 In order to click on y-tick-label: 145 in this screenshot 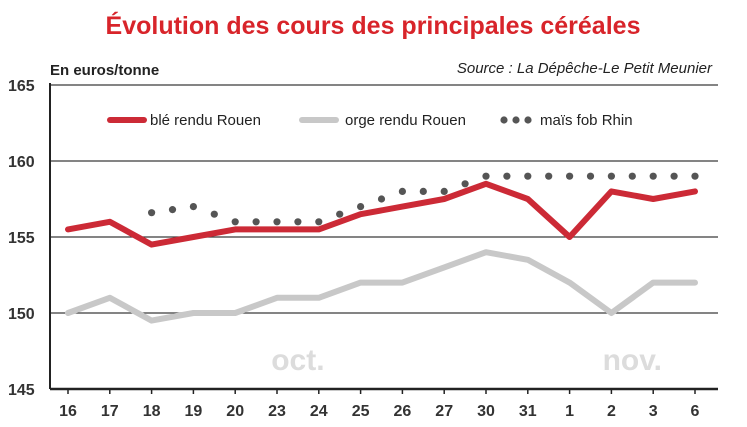, I will do `click(21, 390)`.